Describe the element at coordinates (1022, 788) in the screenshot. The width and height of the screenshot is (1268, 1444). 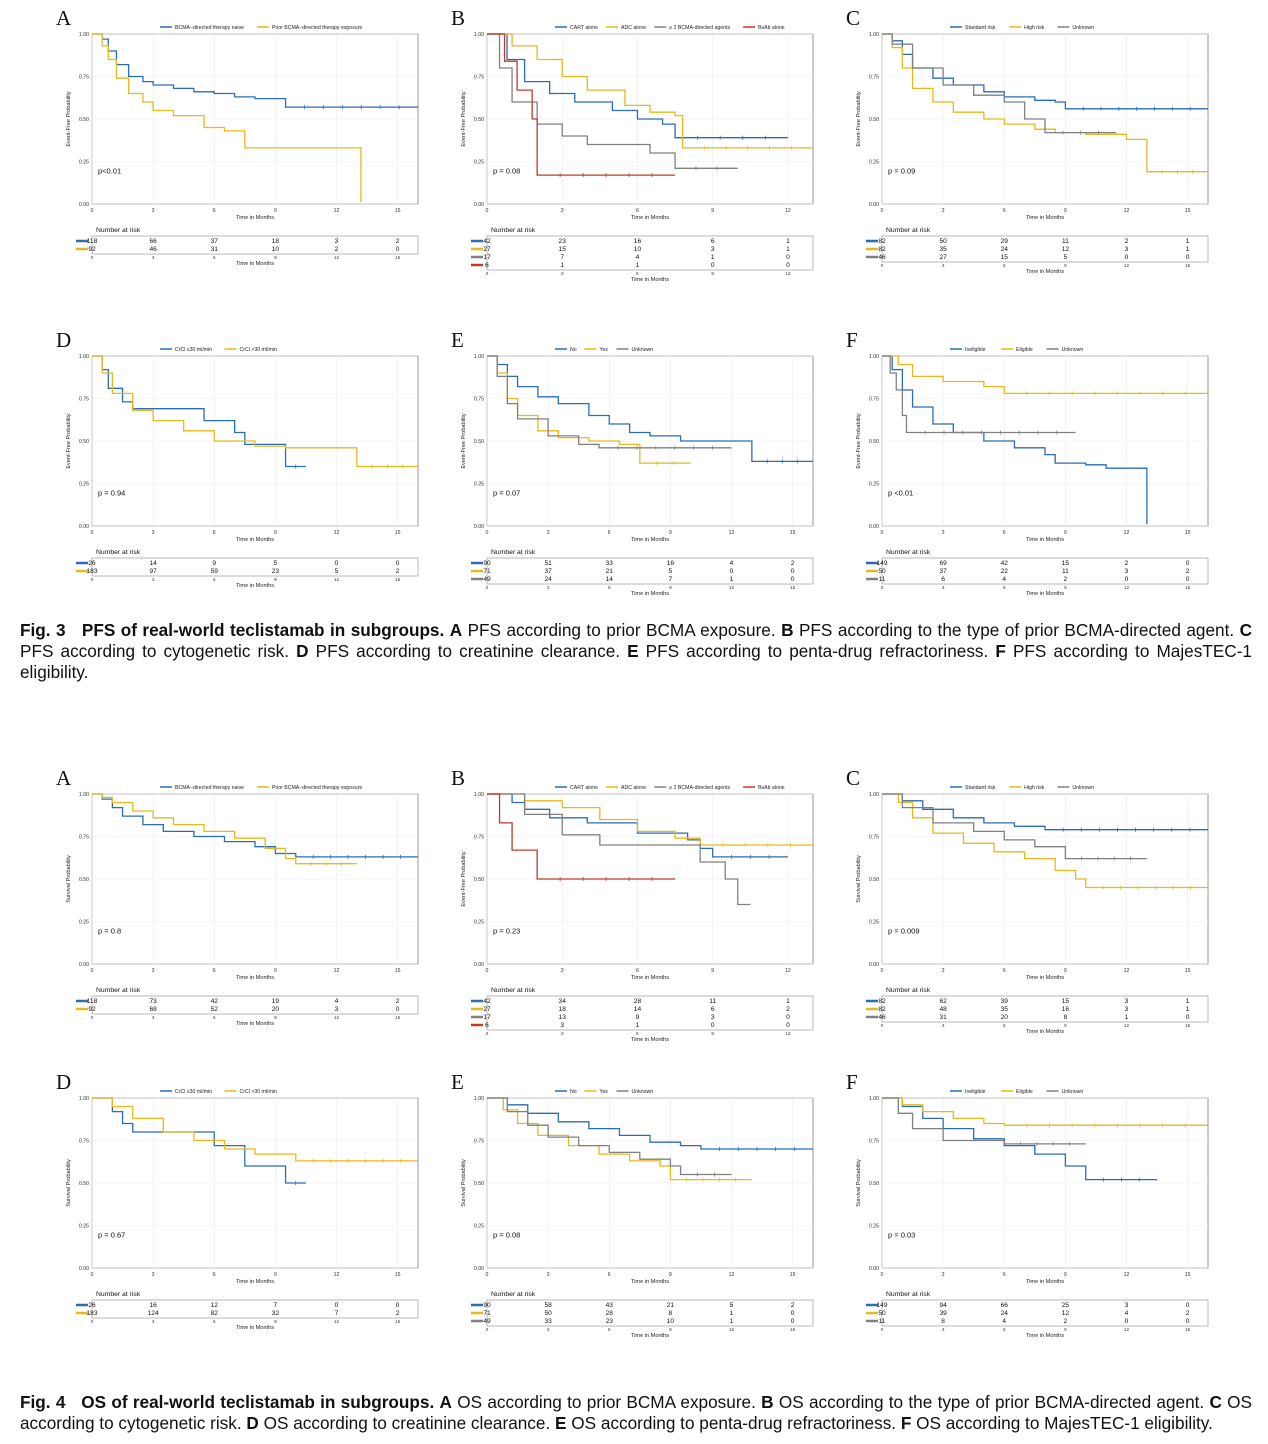
I see `legend: Standard risk High risk Unknown` at that location.